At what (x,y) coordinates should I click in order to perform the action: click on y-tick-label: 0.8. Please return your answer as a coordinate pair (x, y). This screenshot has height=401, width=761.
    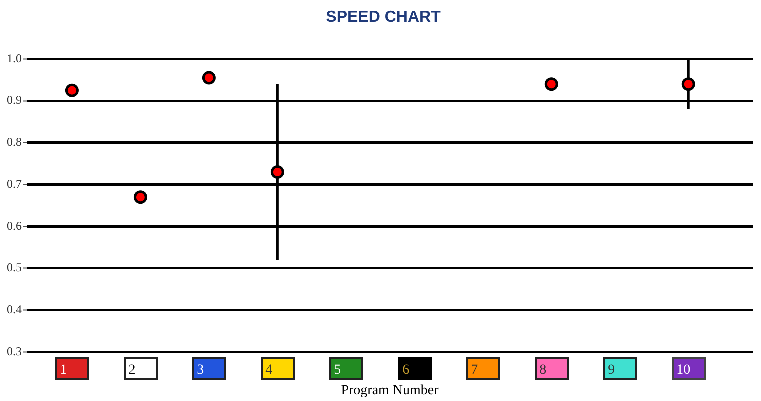
    Looking at the image, I should click on (14, 142).